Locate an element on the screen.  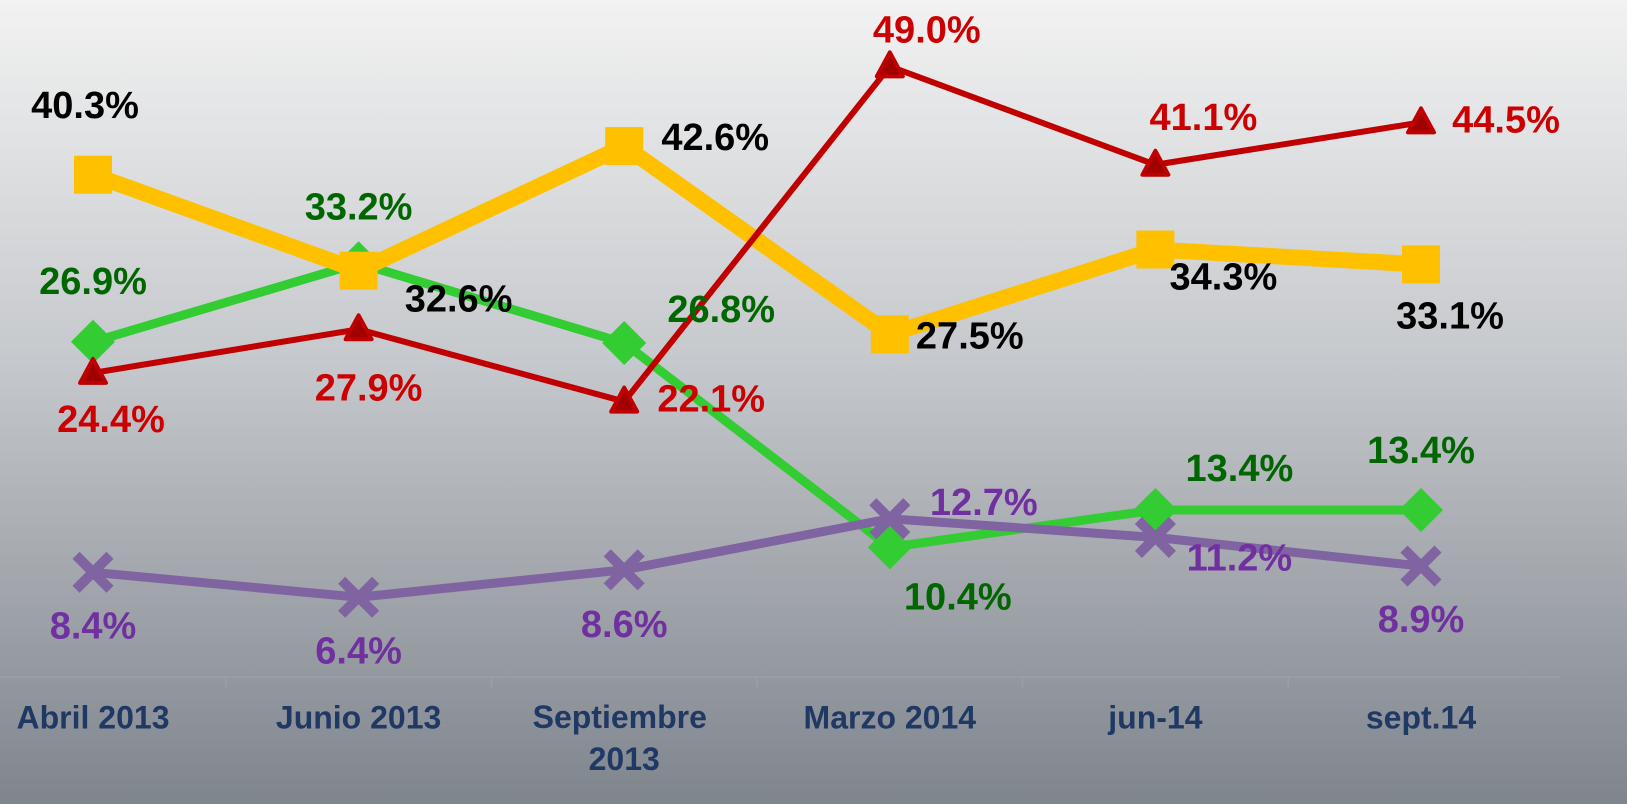
data-label: 10.4% is located at coordinates (958, 597).